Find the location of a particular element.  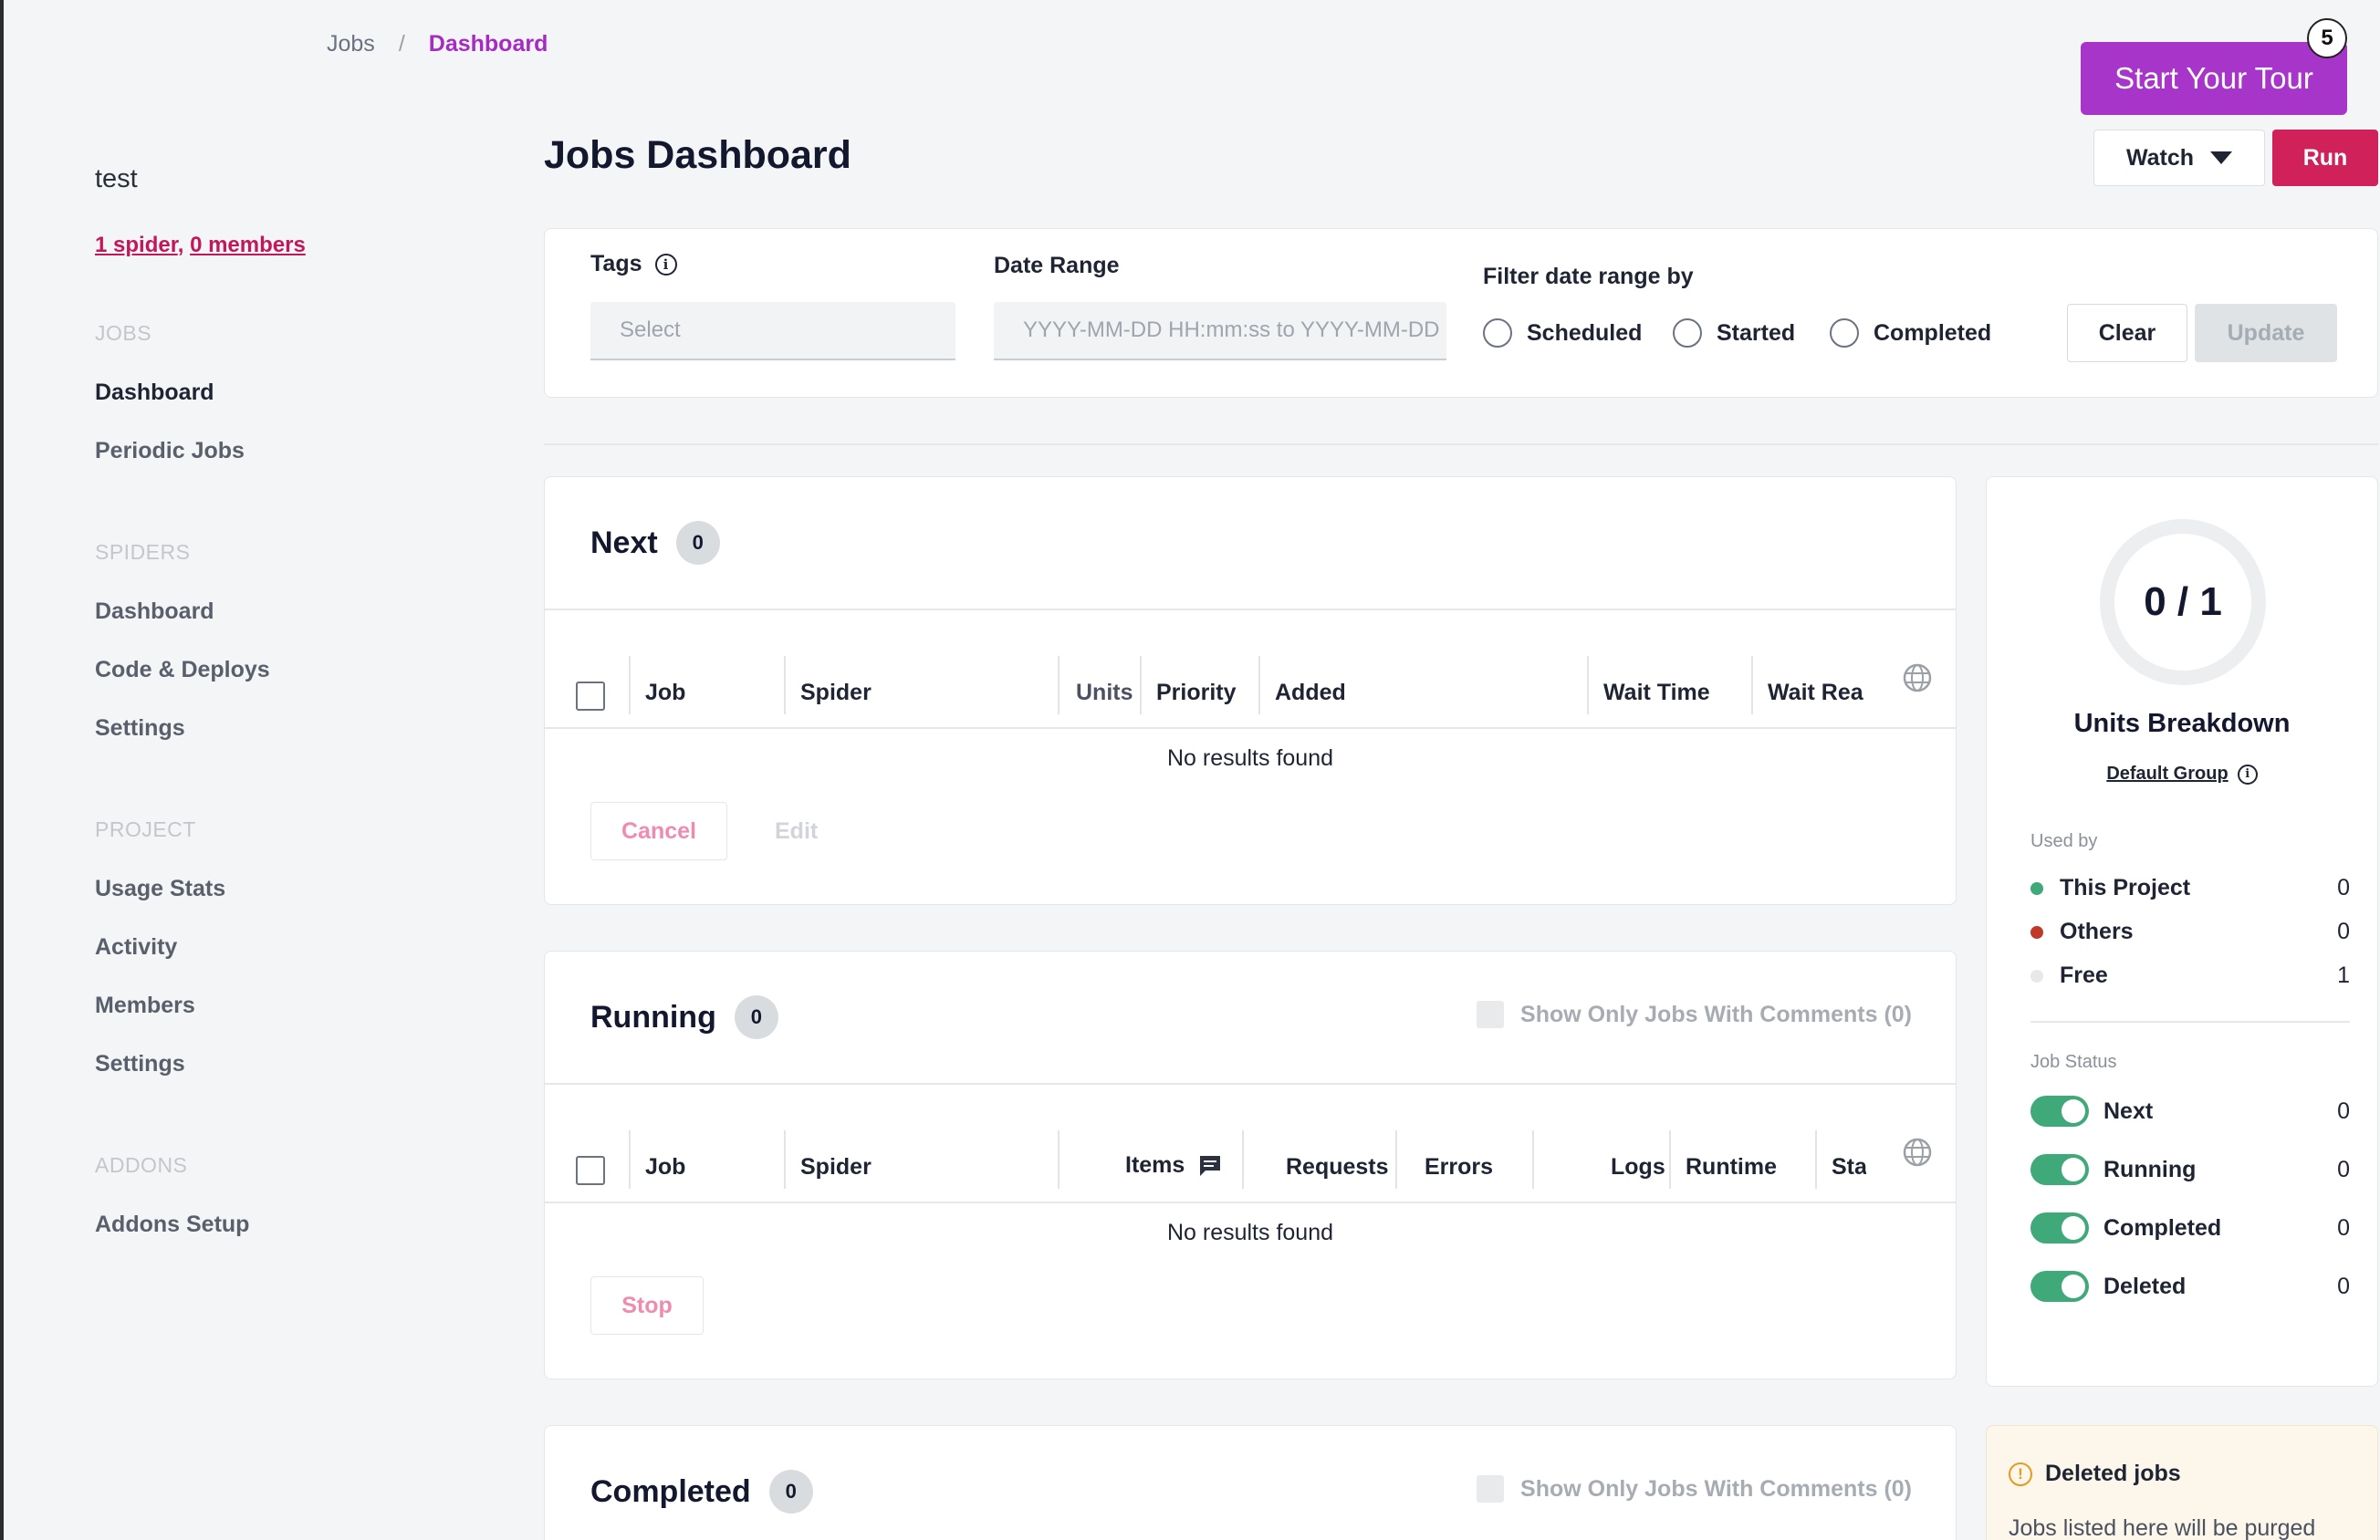

used-by-caption: Used by is located at coordinates (2064, 841).